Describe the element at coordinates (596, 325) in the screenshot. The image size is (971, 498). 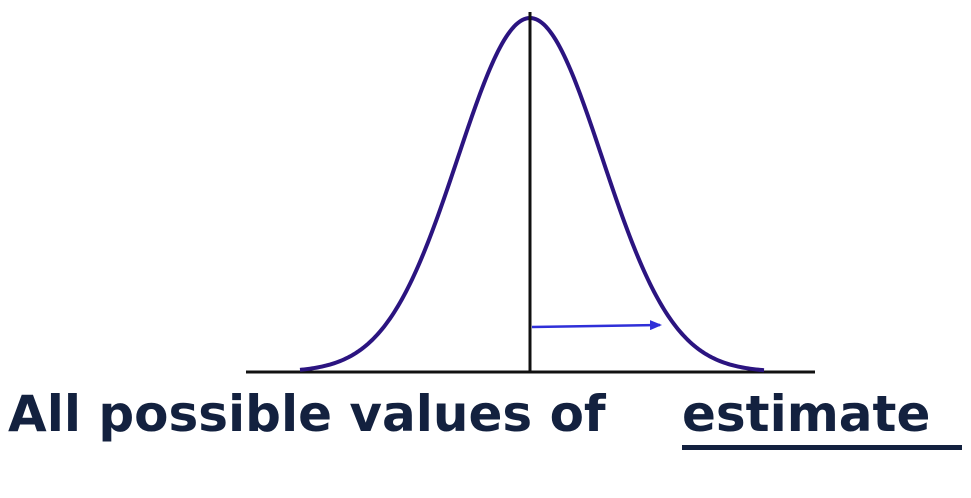
I see `deviation-arrow` at that location.